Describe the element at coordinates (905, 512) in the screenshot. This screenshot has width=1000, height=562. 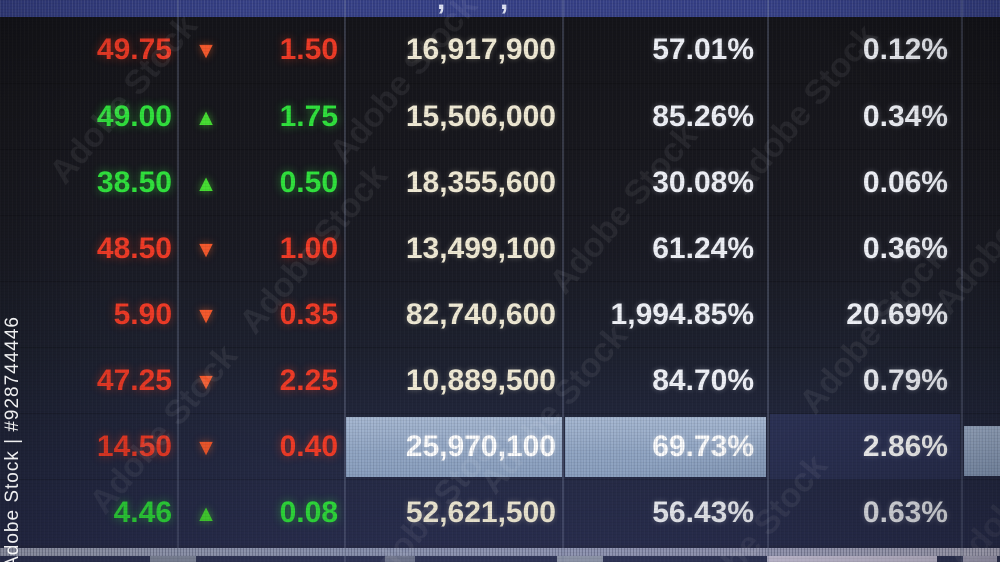
I see `change-percent-cell: 0.63%` at that location.